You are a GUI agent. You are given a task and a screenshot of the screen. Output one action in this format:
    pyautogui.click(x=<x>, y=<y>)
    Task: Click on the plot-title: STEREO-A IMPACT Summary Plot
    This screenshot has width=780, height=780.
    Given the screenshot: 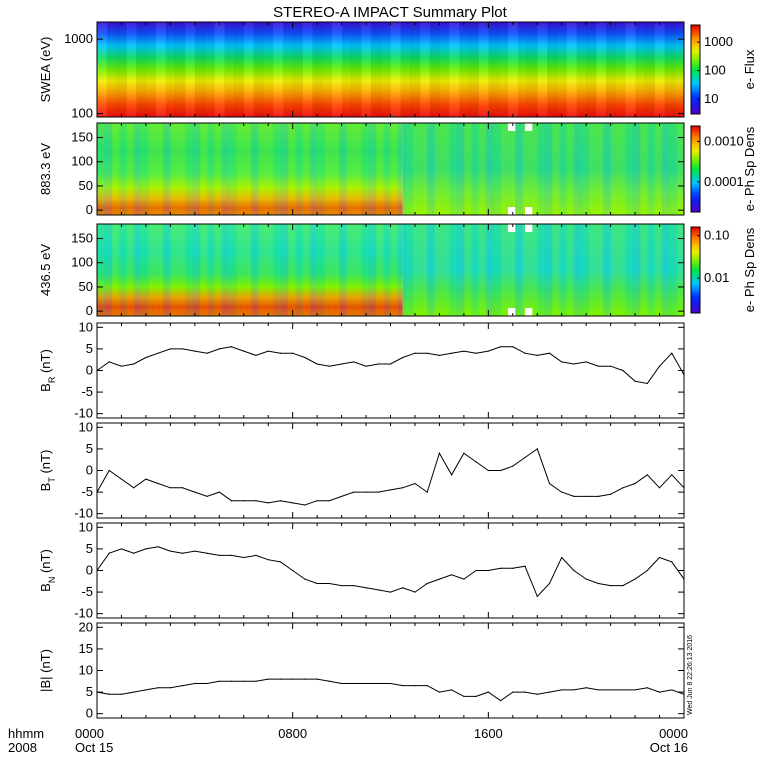 What is the action you would take?
    pyautogui.click(x=390, y=12)
    